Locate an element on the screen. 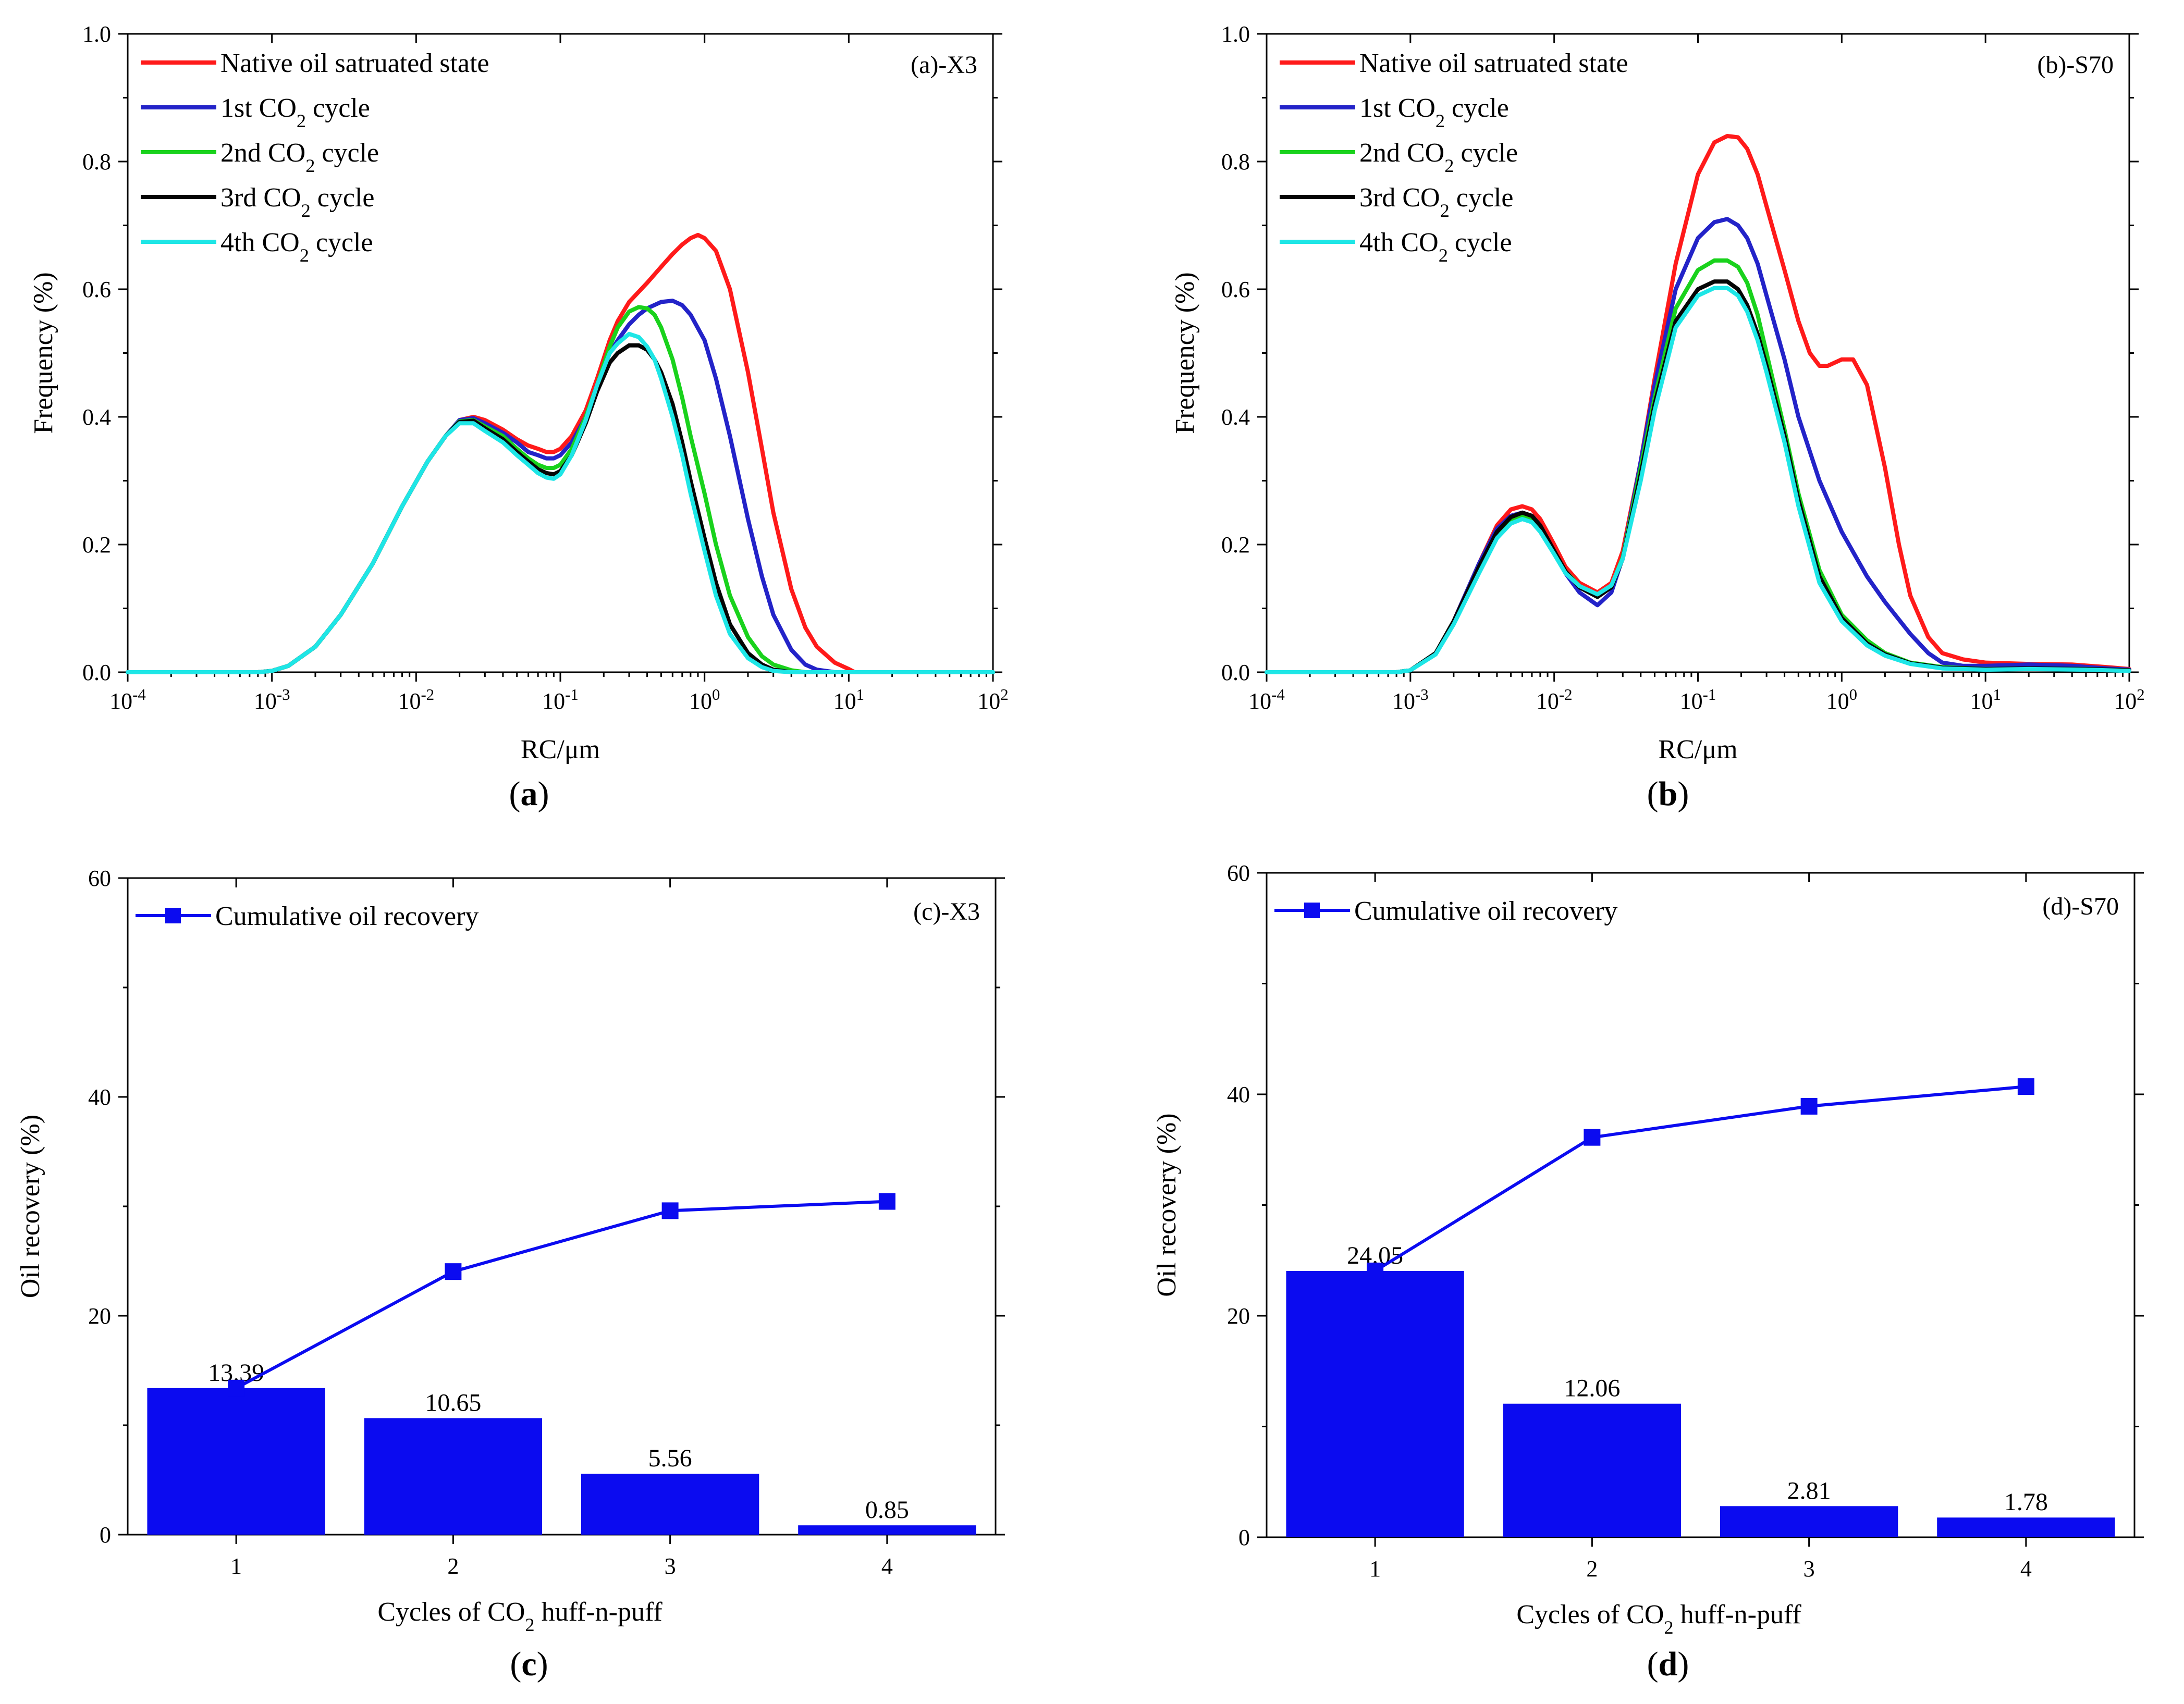 The width and height of the screenshot is (2184, 1704). x-axis-label-tail: huff-n-puff is located at coordinates (599, 1612).